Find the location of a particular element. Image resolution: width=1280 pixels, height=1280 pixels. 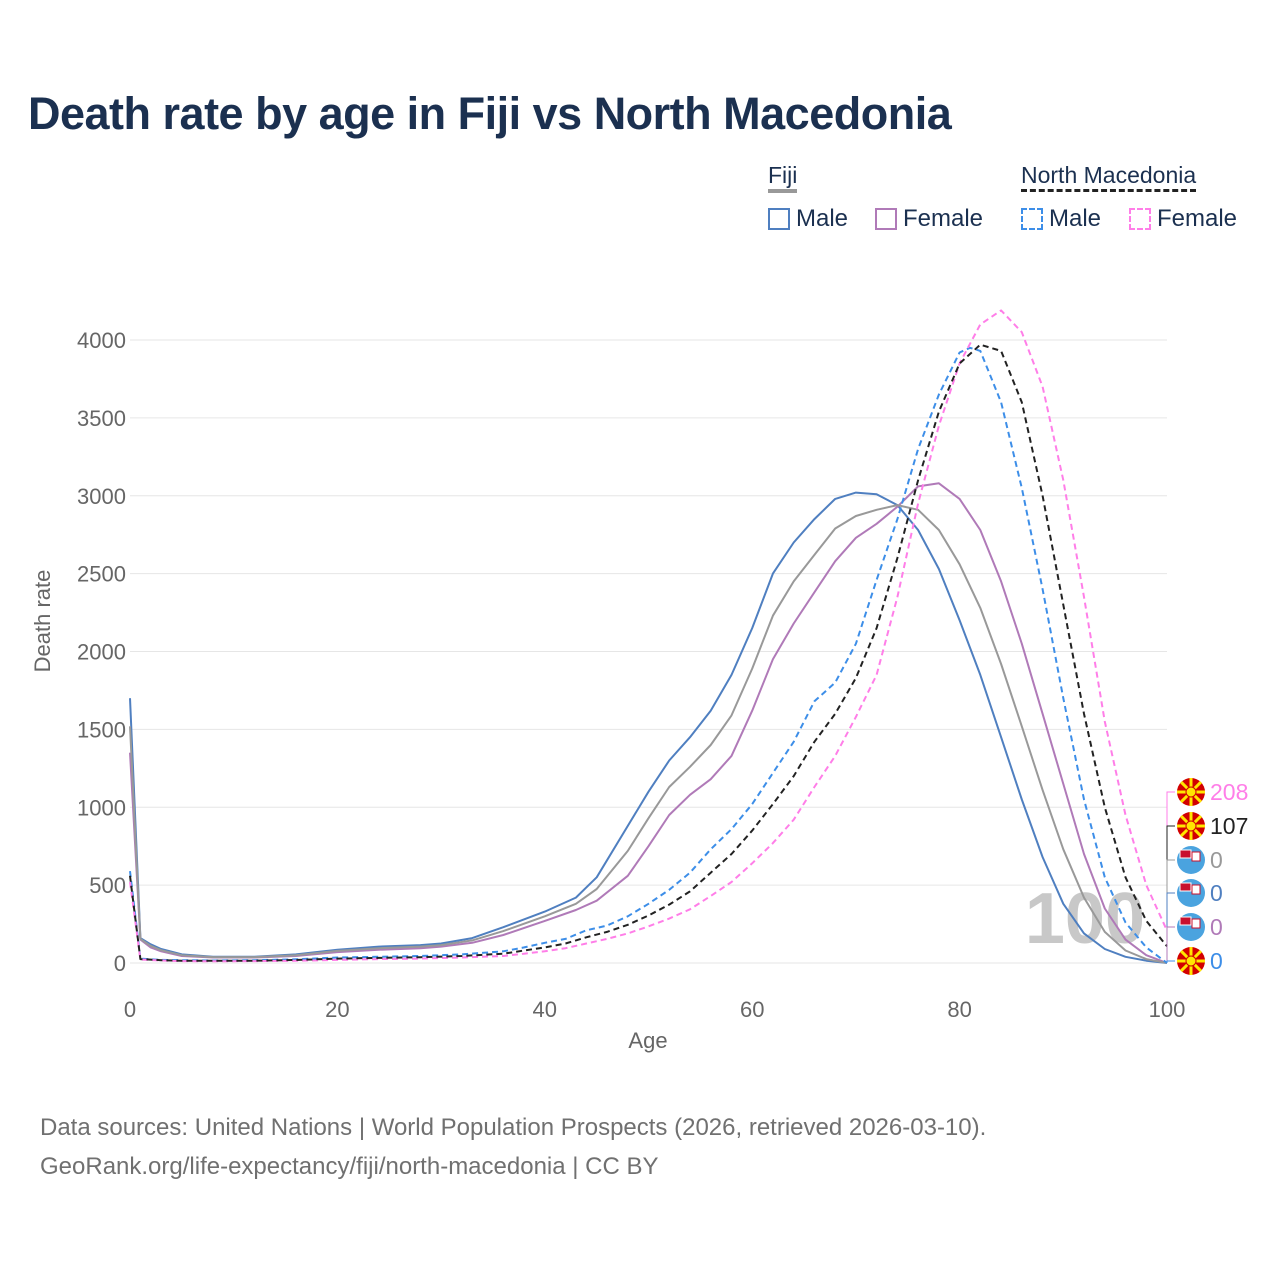

legend-item-fiji-female: Female is located at coordinates (929, 219).